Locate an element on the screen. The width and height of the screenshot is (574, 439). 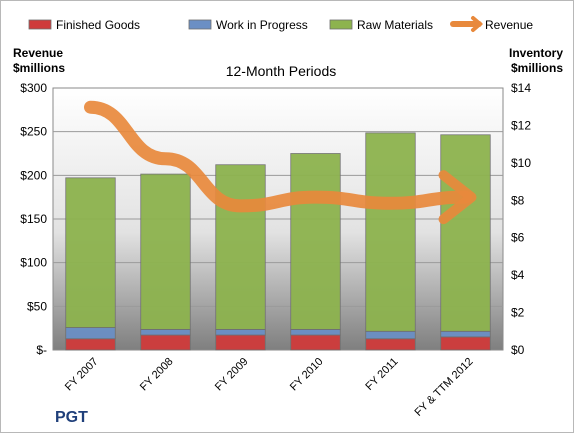
left-axis-title-line1: Revenue is located at coordinates (38, 53).